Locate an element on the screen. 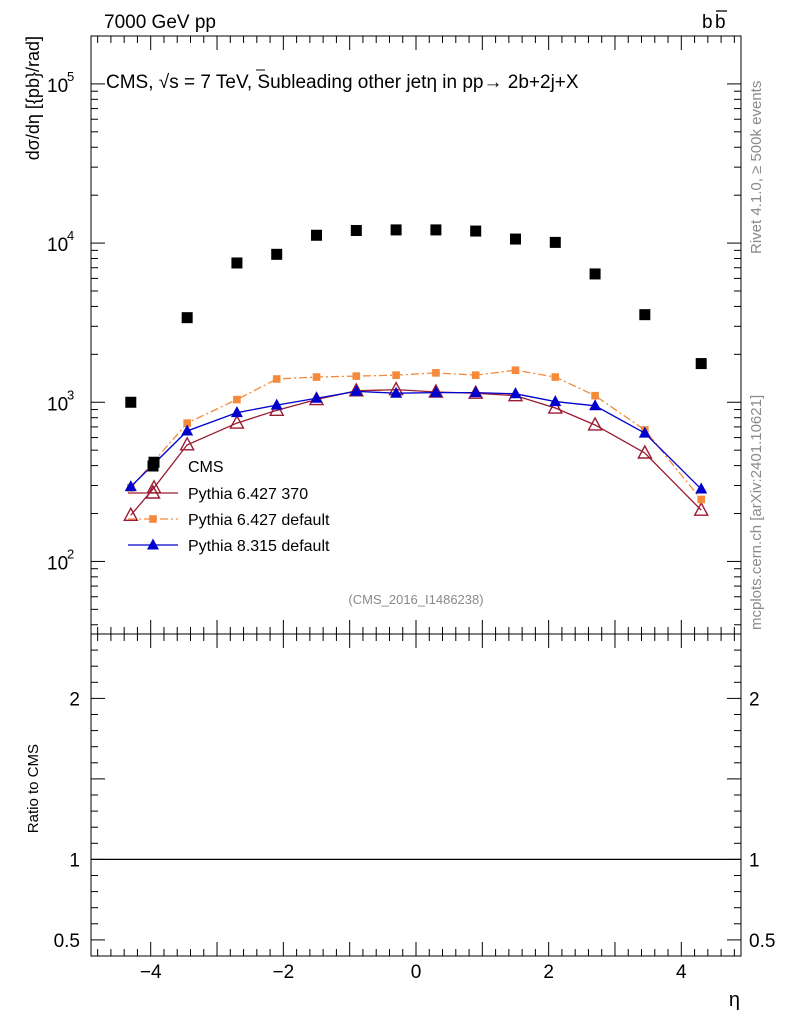  y-tick-exp: 4 is located at coordinates (70, 235).